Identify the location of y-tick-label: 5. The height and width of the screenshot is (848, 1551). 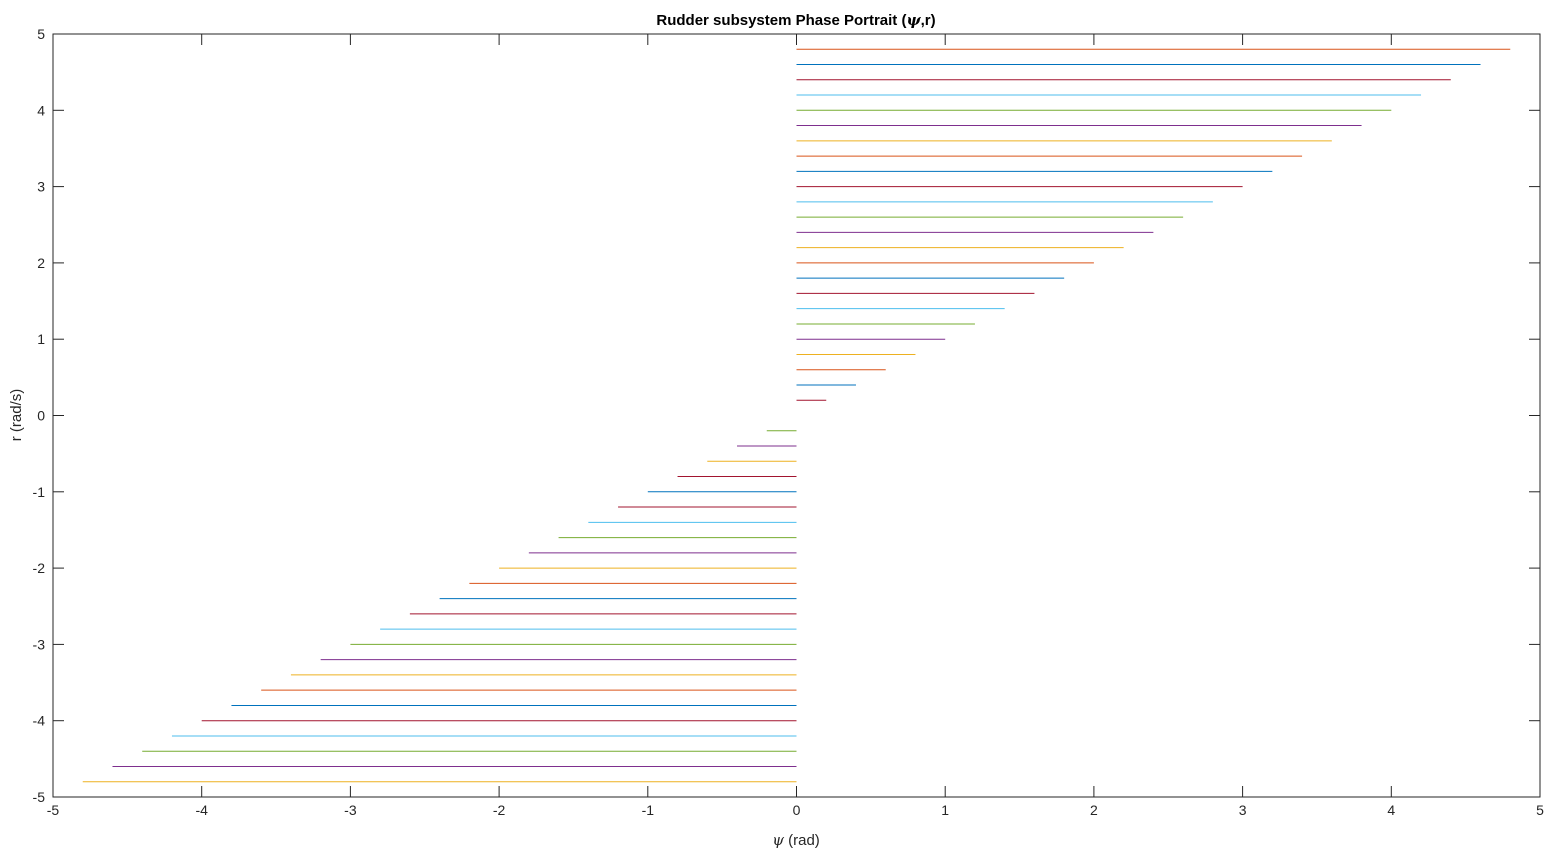
(41, 34).